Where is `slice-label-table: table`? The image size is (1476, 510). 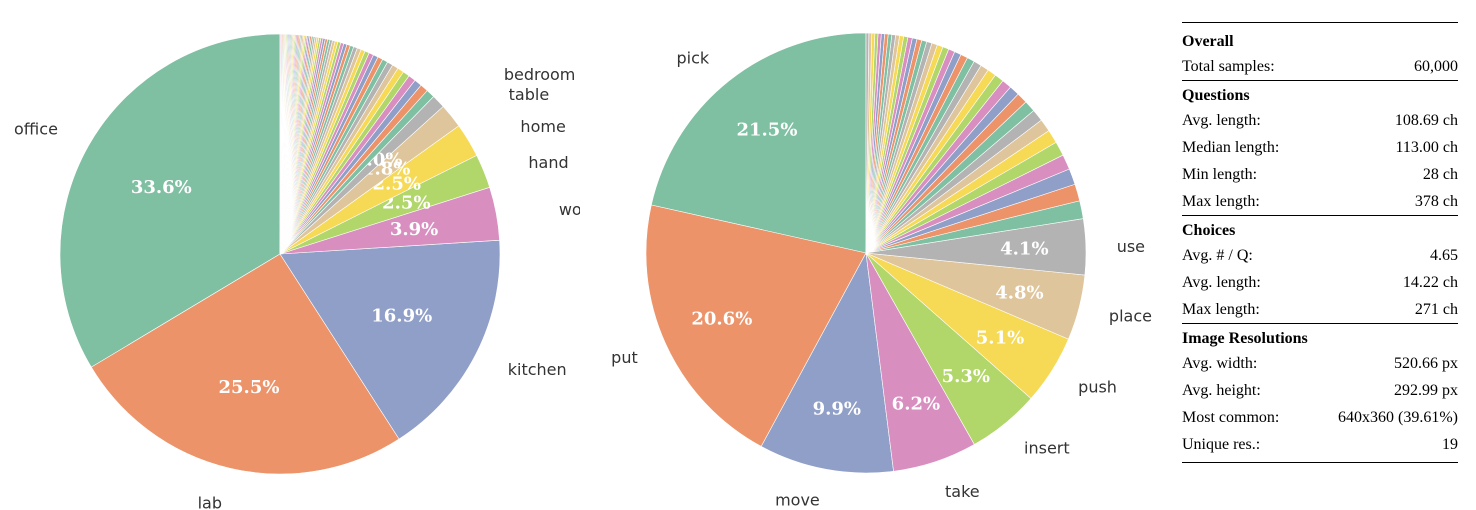
slice-label-table: table is located at coordinates (529, 94).